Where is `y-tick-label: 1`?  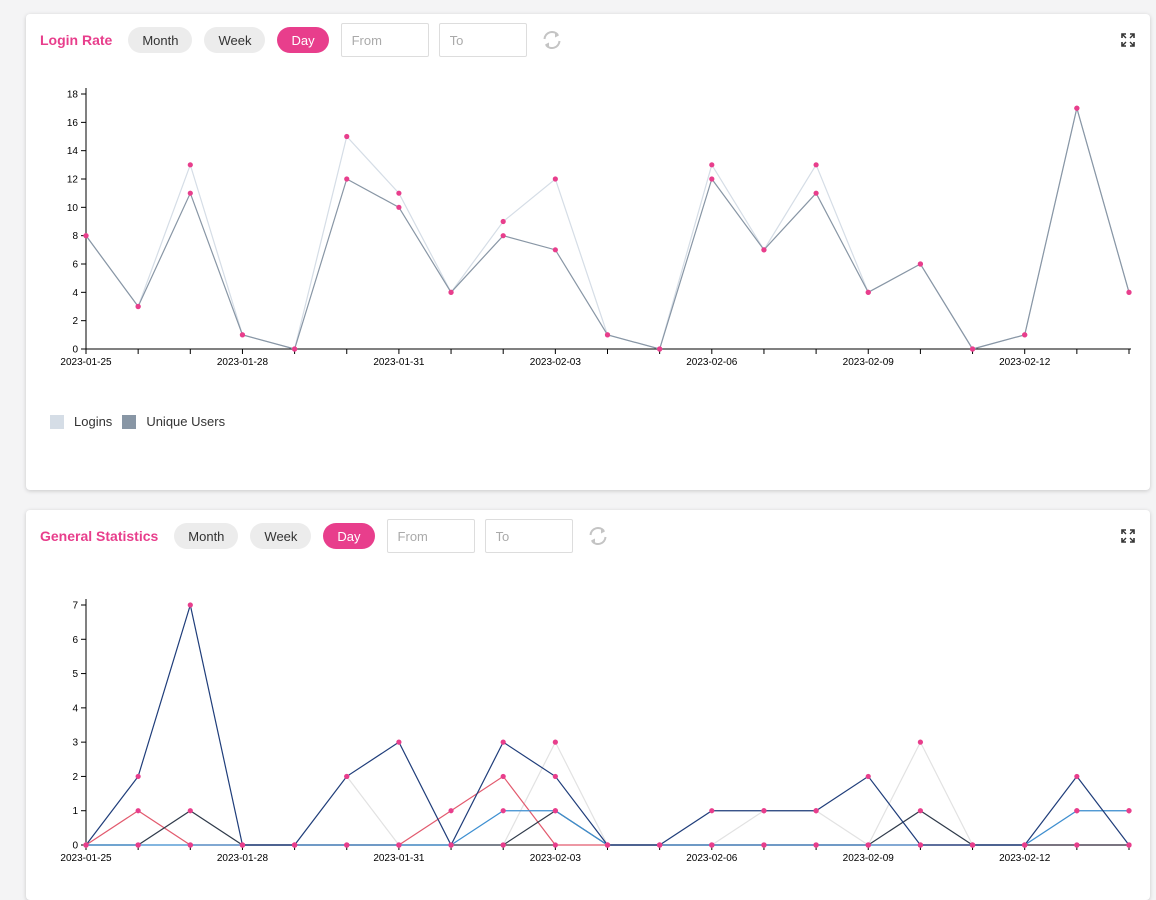
y-tick-label: 1 is located at coordinates (75, 811).